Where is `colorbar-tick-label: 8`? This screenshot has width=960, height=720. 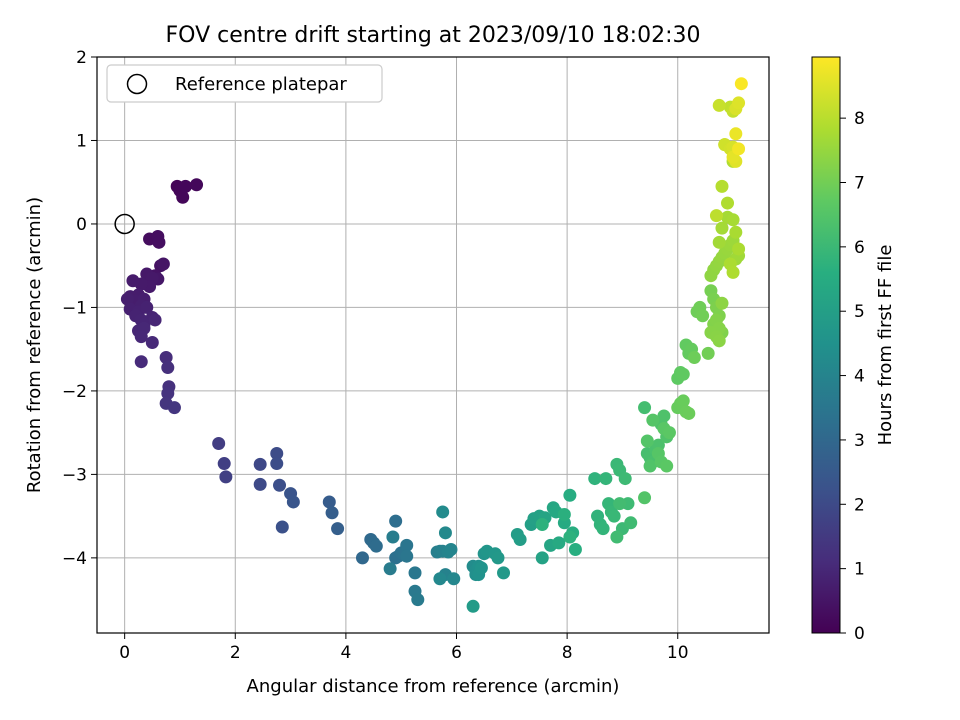
colorbar-tick-label: 8 is located at coordinates (859, 119).